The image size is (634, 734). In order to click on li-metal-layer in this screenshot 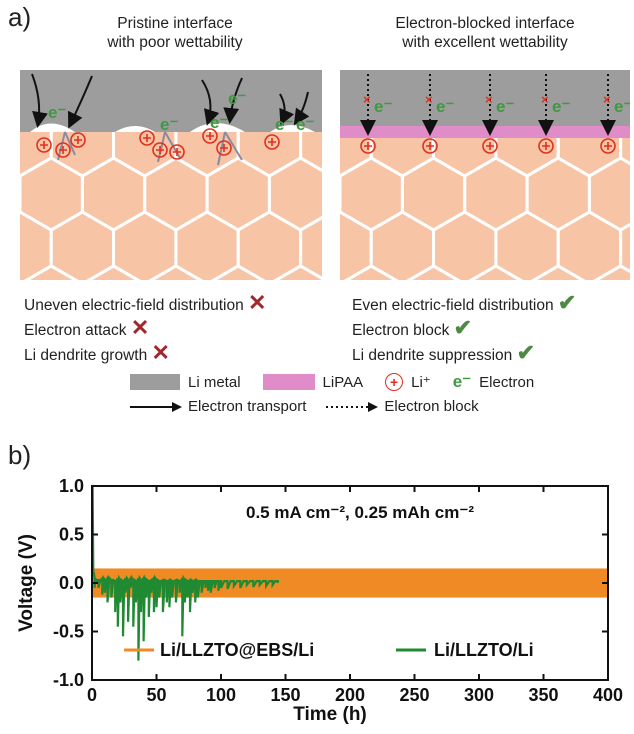, I will do `click(485, 98)`.